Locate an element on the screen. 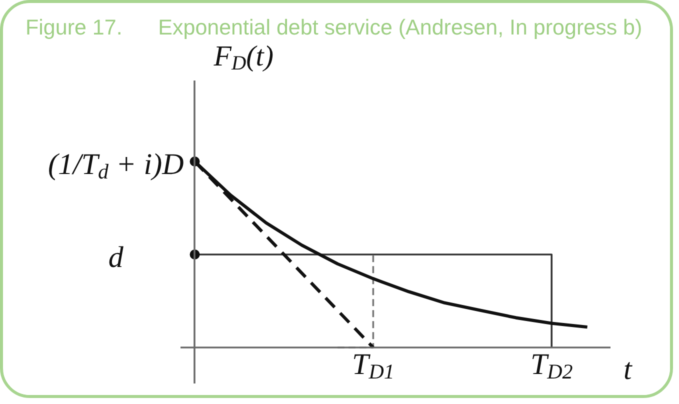 This screenshot has width=679, height=404. text: d is located at coordinates (116, 257).